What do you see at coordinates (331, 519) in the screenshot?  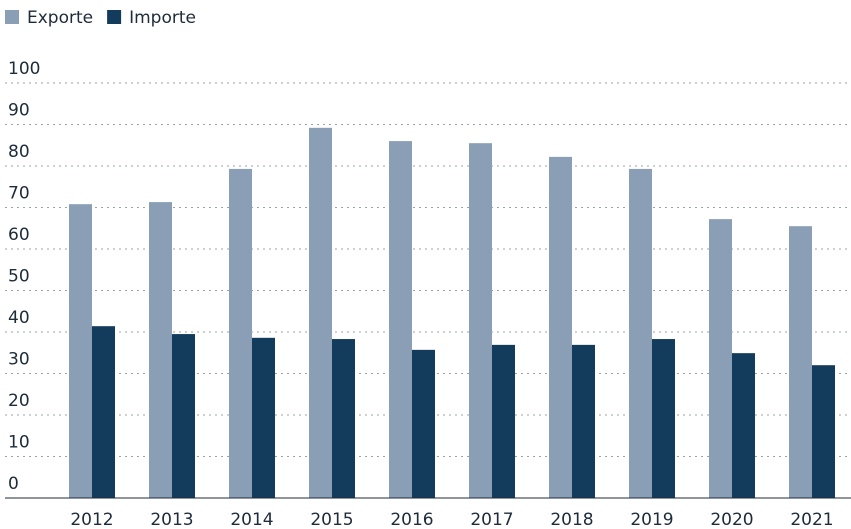 I see `x-tick-label: 2015` at bounding box center [331, 519].